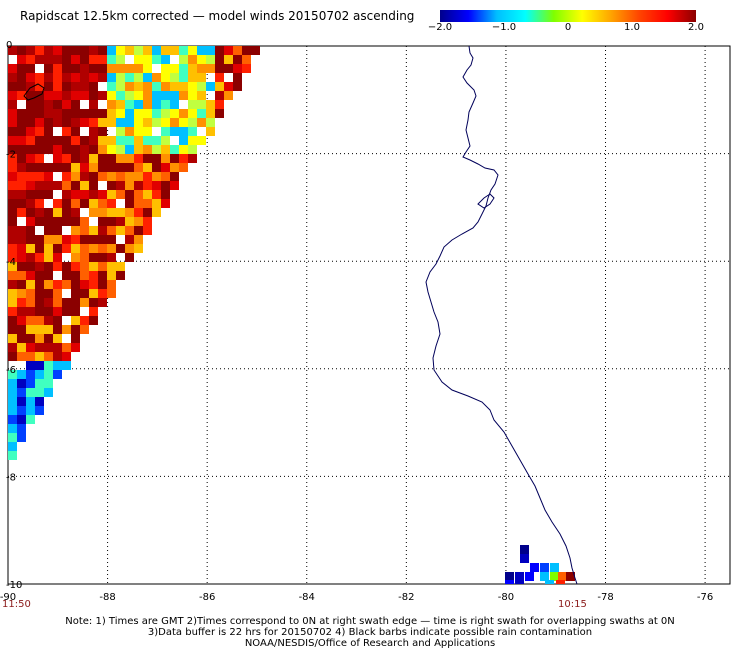 Image resolution: width=740 pixels, height=650 pixels. What do you see at coordinates (11, 155) in the screenshot?
I see `y-tick-label: -2` at bounding box center [11, 155].